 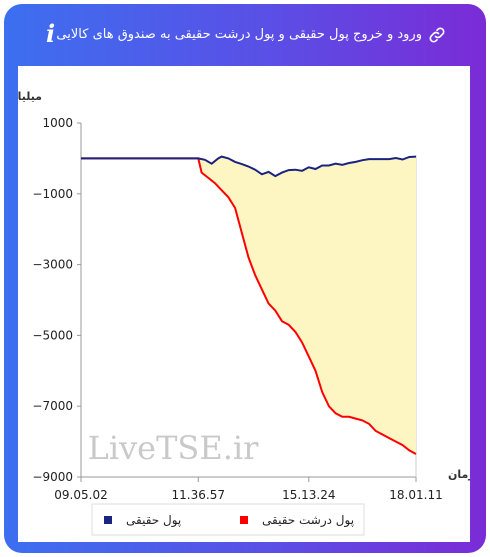 What do you see at coordinates (308, 520) in the screenshot?
I see `legend-label-large-real-money: پول درشت حقیقی` at bounding box center [308, 520].